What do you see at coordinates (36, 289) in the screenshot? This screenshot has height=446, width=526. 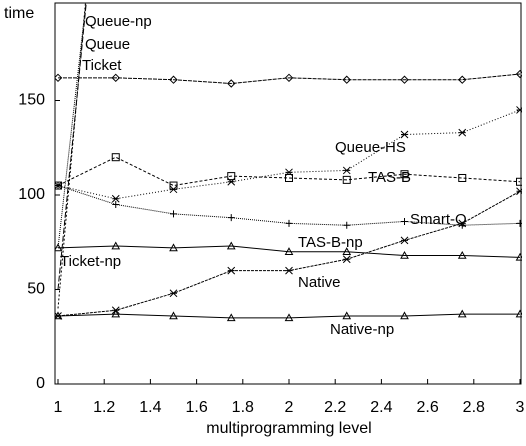 I see `y-tick-label: 50` at bounding box center [36, 289].